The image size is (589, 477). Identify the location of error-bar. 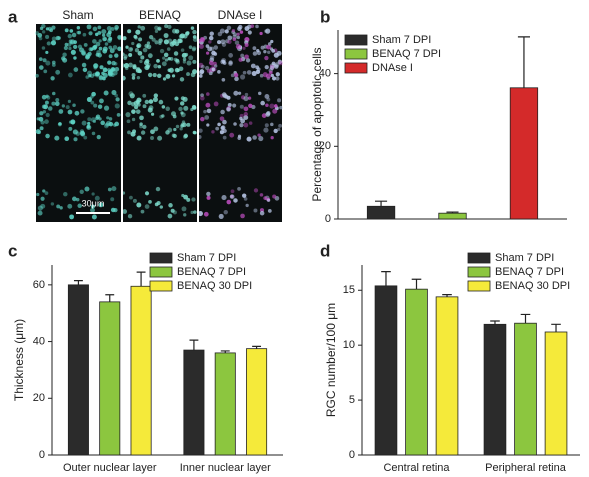
(141, 279).